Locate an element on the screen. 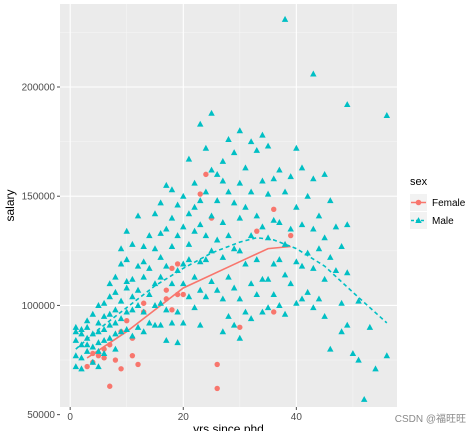 This screenshot has height=431, width=474. x-tick-label: 20 is located at coordinates (184, 417).